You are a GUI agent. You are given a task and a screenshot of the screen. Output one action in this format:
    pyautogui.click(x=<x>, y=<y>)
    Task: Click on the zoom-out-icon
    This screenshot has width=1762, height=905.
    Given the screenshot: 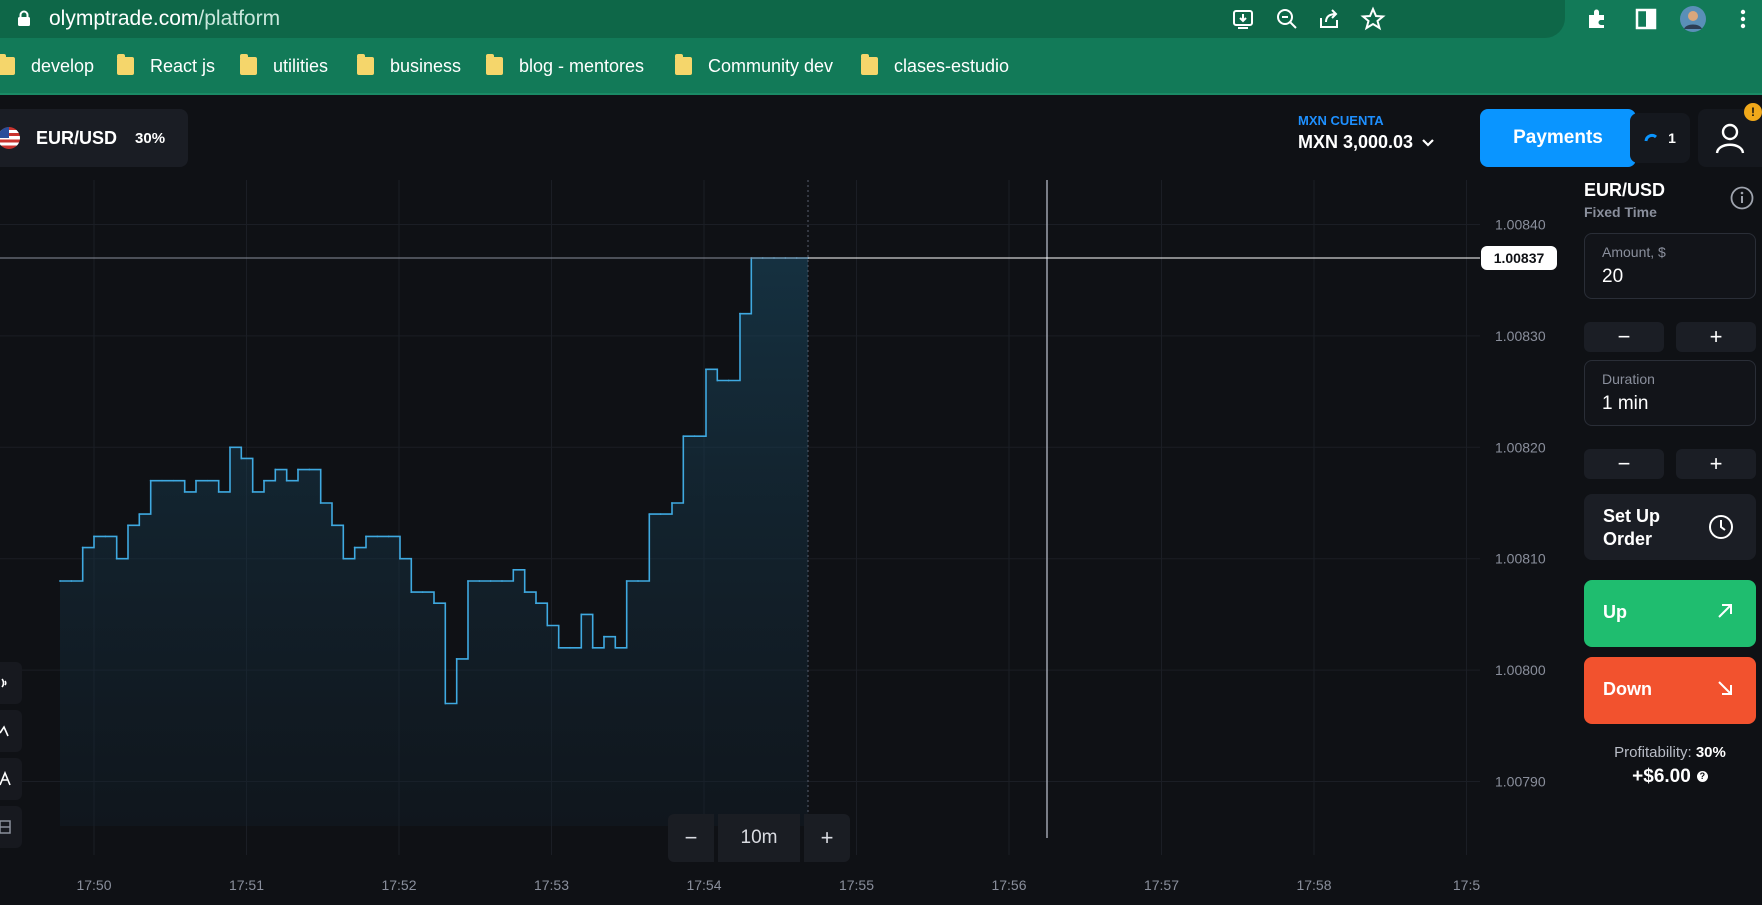 What is the action you would take?
    pyautogui.click(x=1287, y=19)
    